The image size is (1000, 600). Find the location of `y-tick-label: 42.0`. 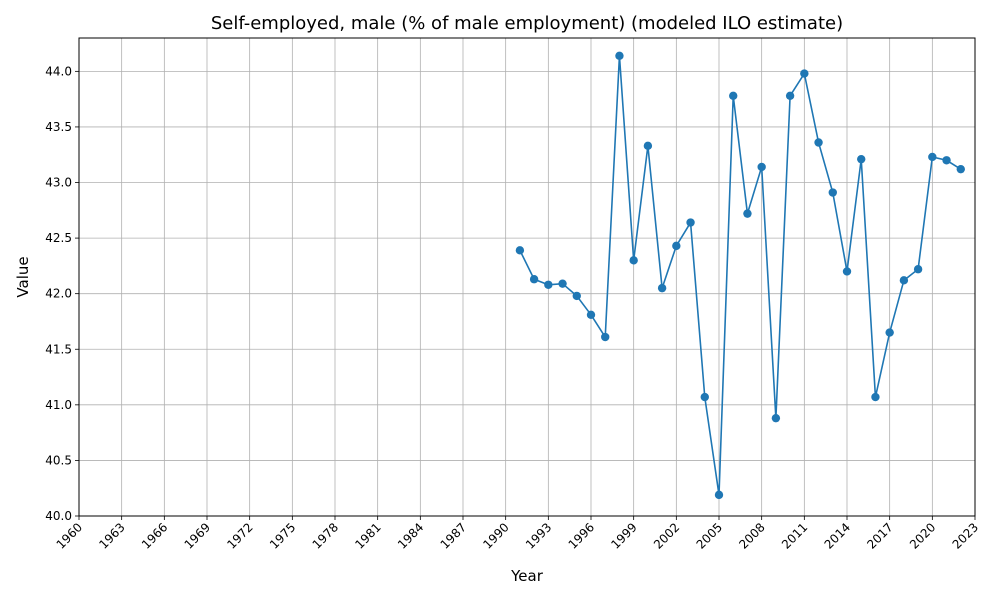

y-tick-label: 42.0 is located at coordinates (58, 294).